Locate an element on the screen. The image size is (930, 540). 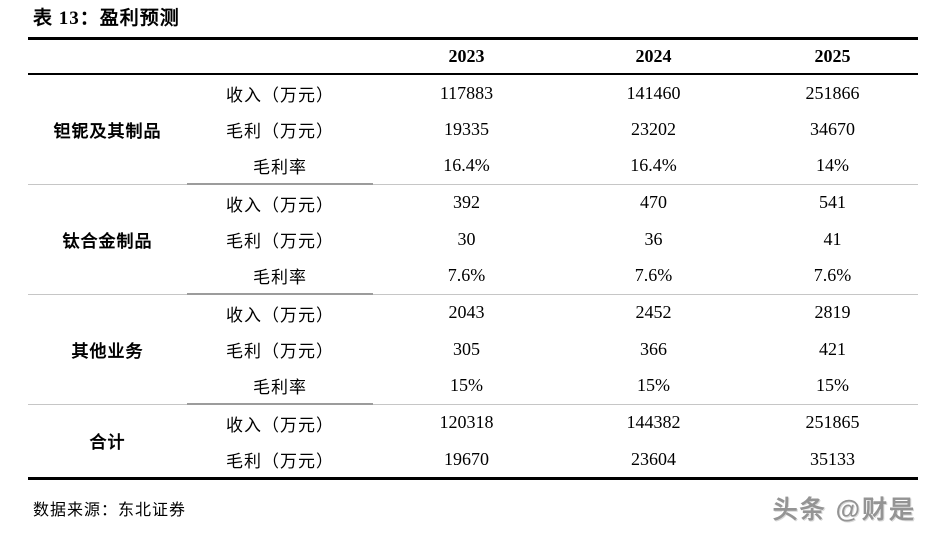
cell-value: 2819 is located at coordinates (832, 312).